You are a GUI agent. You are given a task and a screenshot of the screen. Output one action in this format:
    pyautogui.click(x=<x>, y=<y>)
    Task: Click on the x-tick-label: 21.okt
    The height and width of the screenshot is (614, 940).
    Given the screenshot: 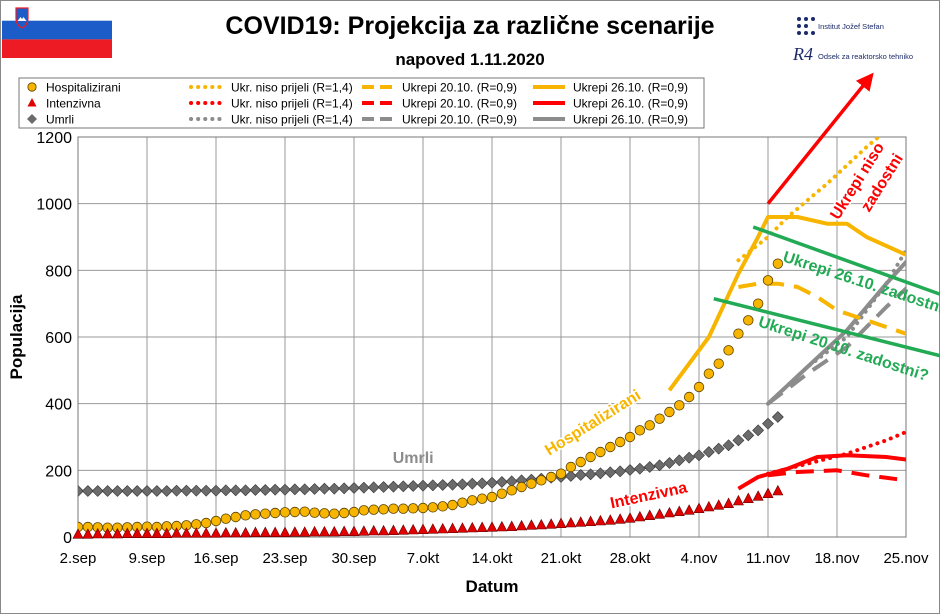 What is the action you would take?
    pyautogui.click(x=562, y=558)
    